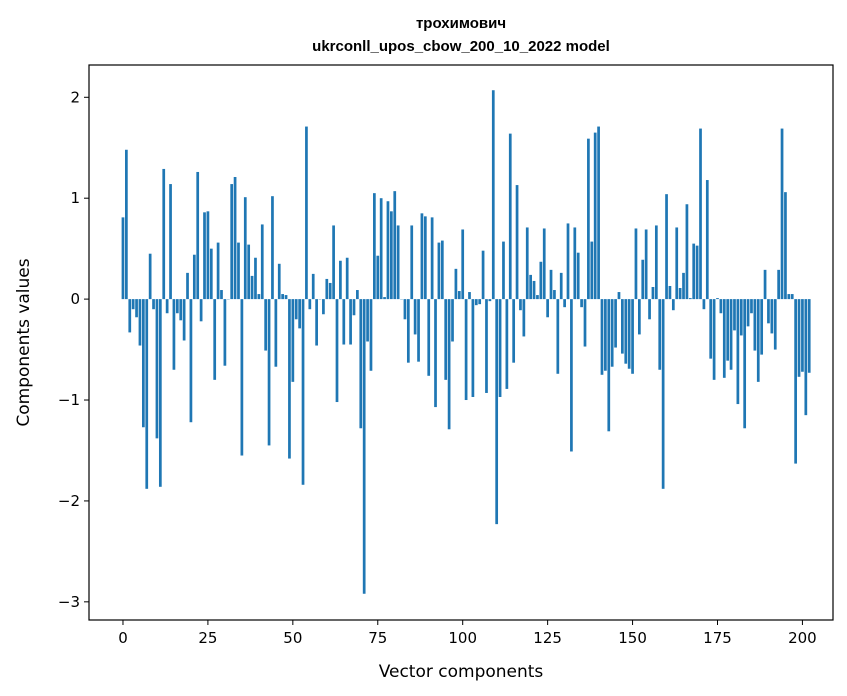 This screenshot has height=696, width=847. What do you see at coordinates (461, 46) in the screenshot?
I see `chart-title-line2: ukrconll_upos_cbow_200_10_2022 model` at bounding box center [461, 46].